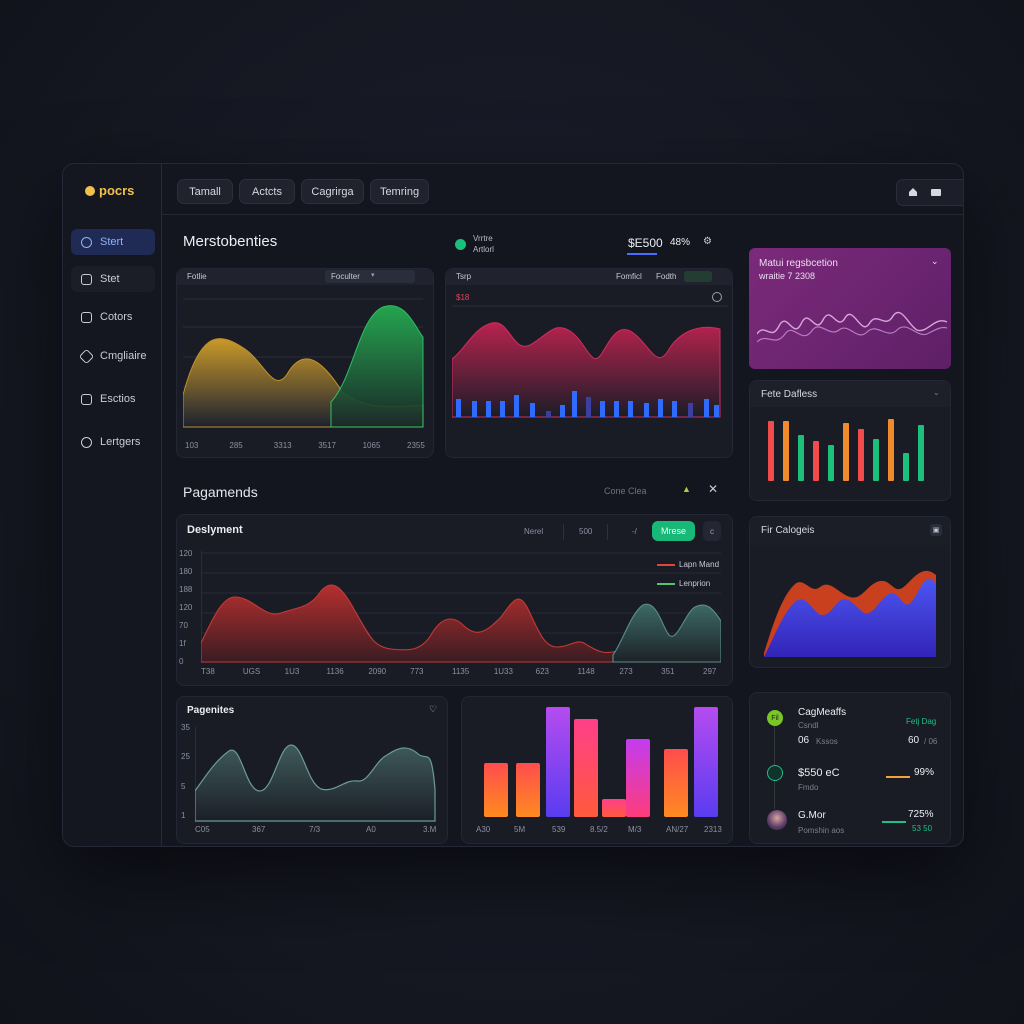 This screenshot has height=1024, width=1024. I want to click on sidebar-item-cotors: Cotors, so click(113, 317).